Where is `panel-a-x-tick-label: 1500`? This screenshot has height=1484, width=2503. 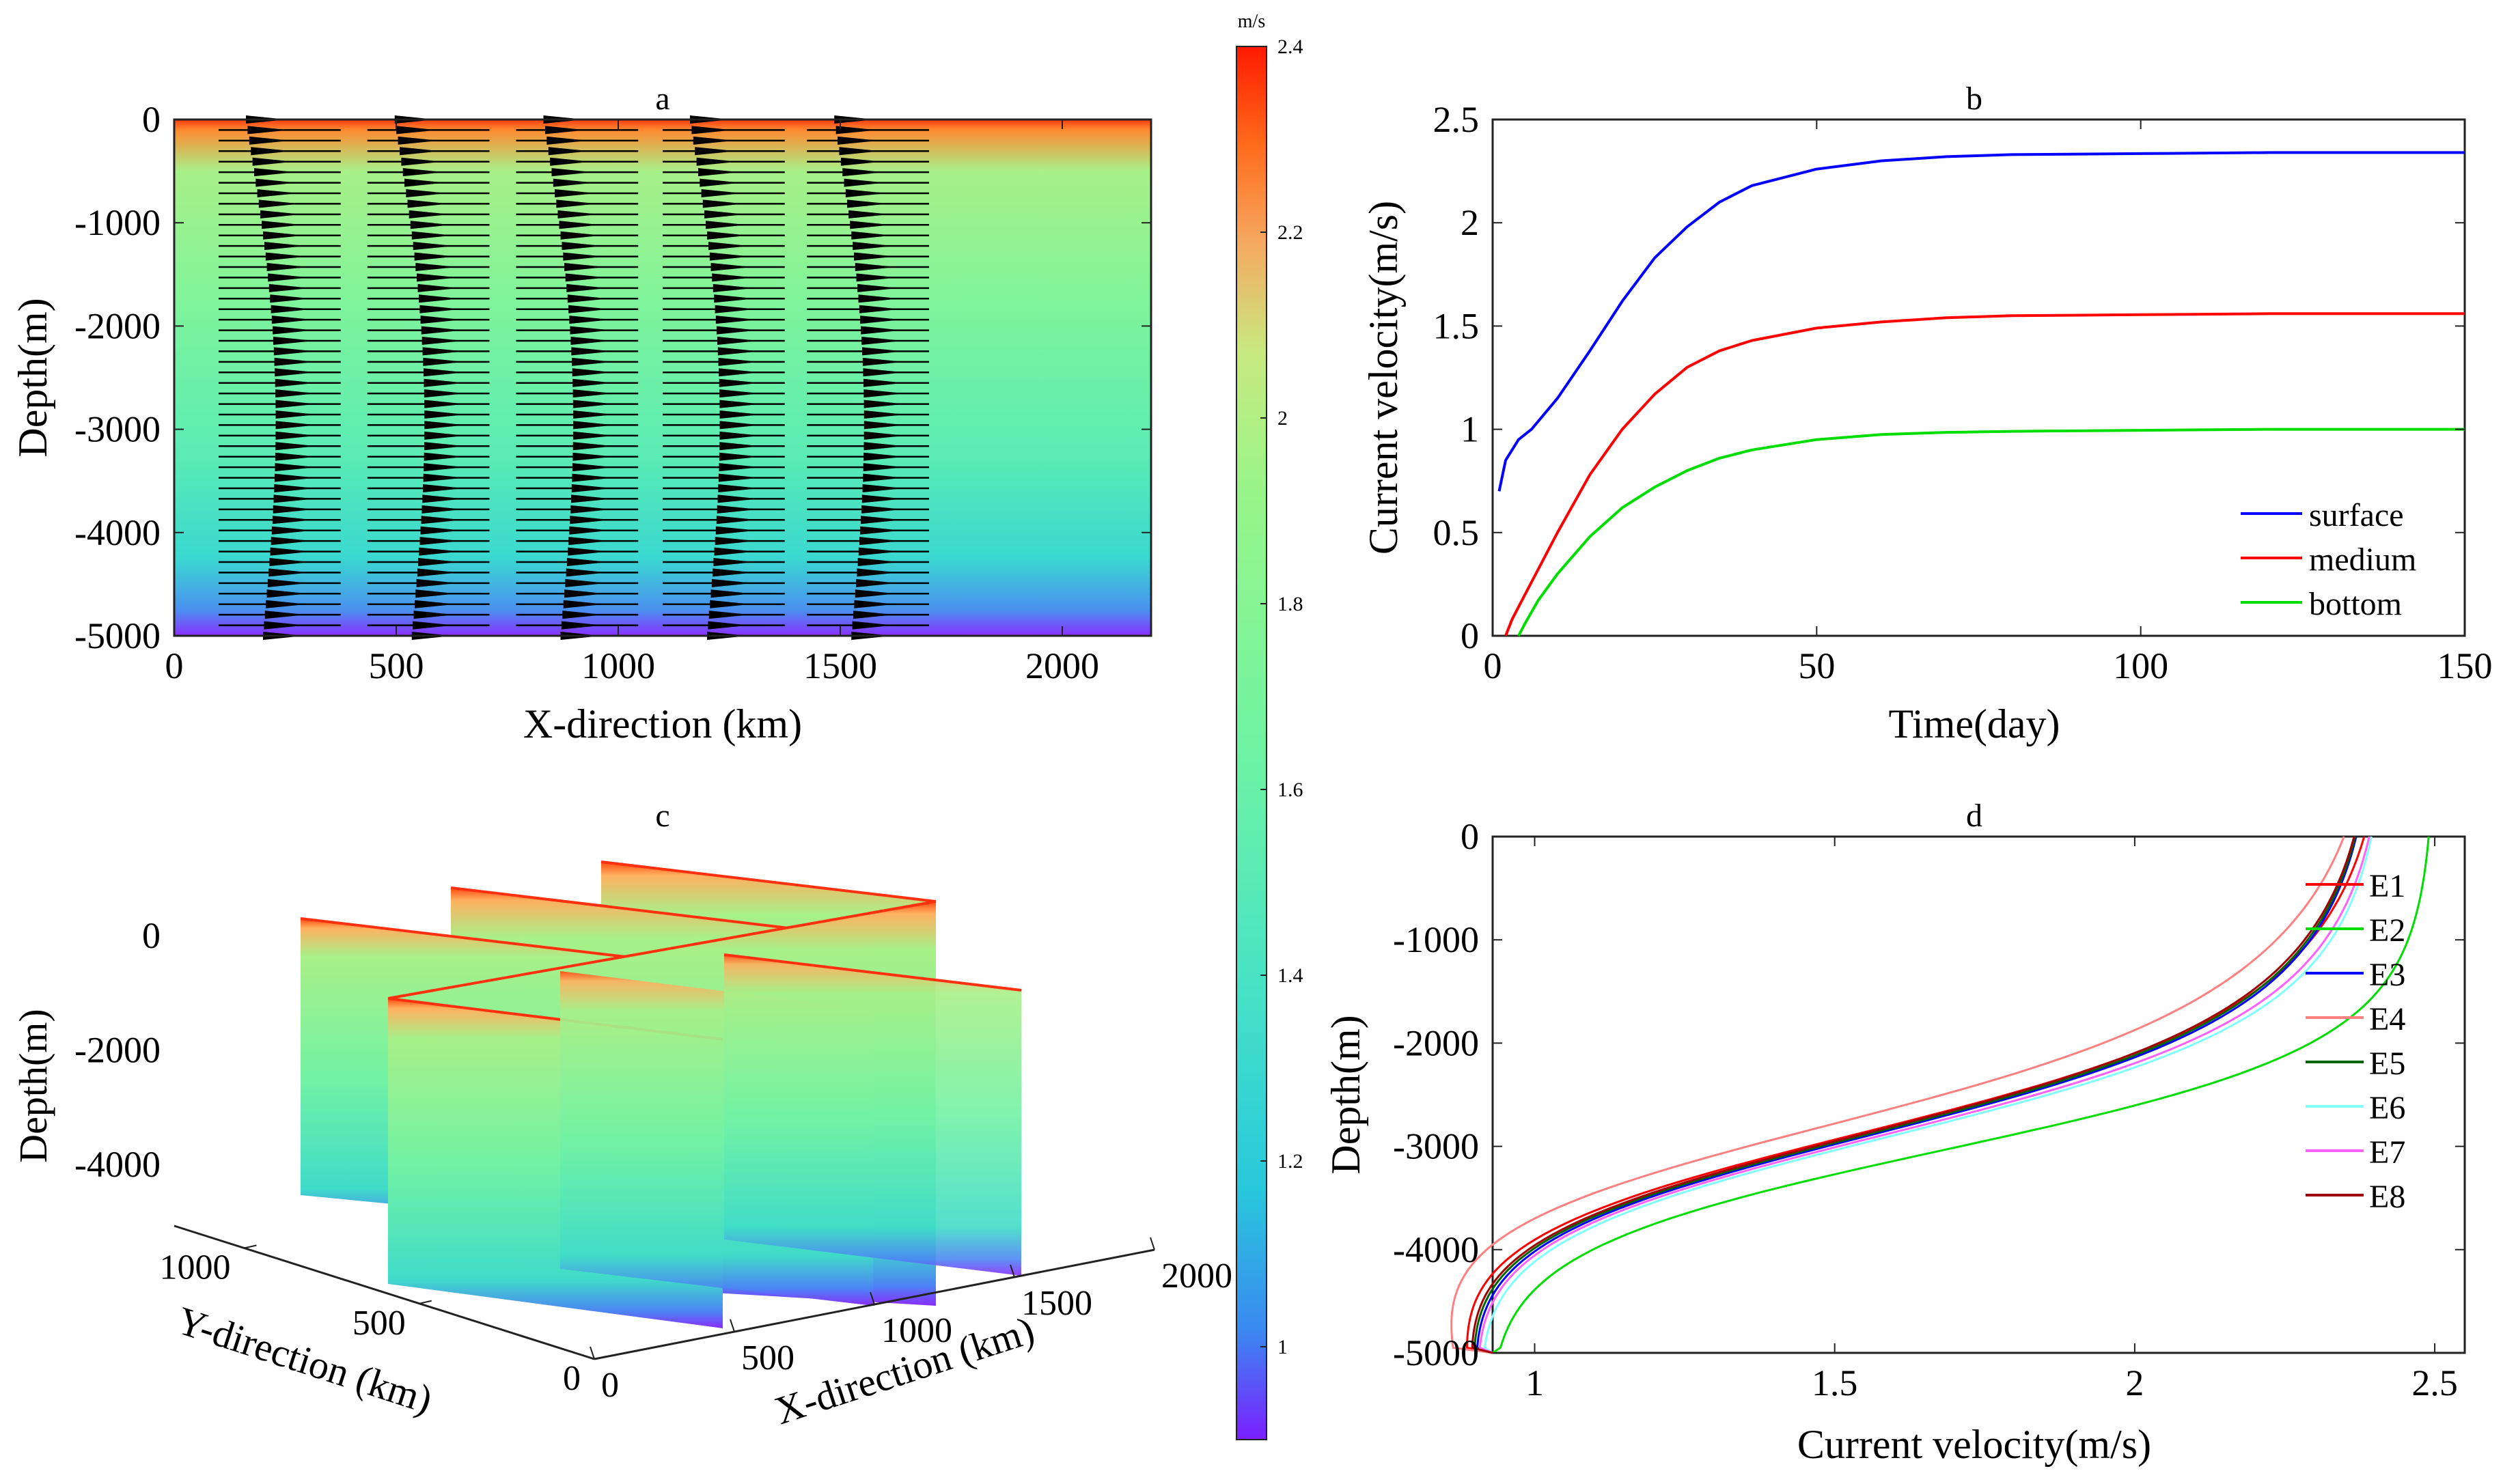 panel-a-x-tick-label: 1500 is located at coordinates (840, 665).